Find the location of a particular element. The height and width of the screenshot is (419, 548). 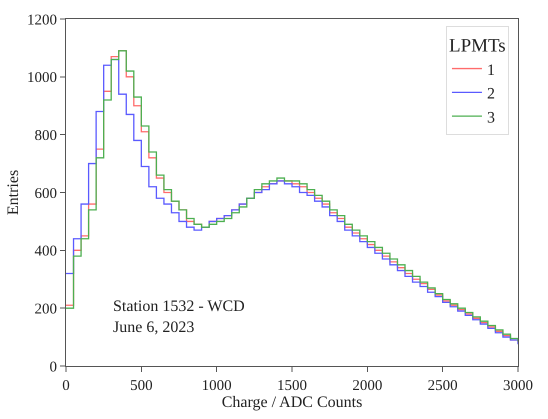

y-tick-label: 200 is located at coordinates (45, 309).